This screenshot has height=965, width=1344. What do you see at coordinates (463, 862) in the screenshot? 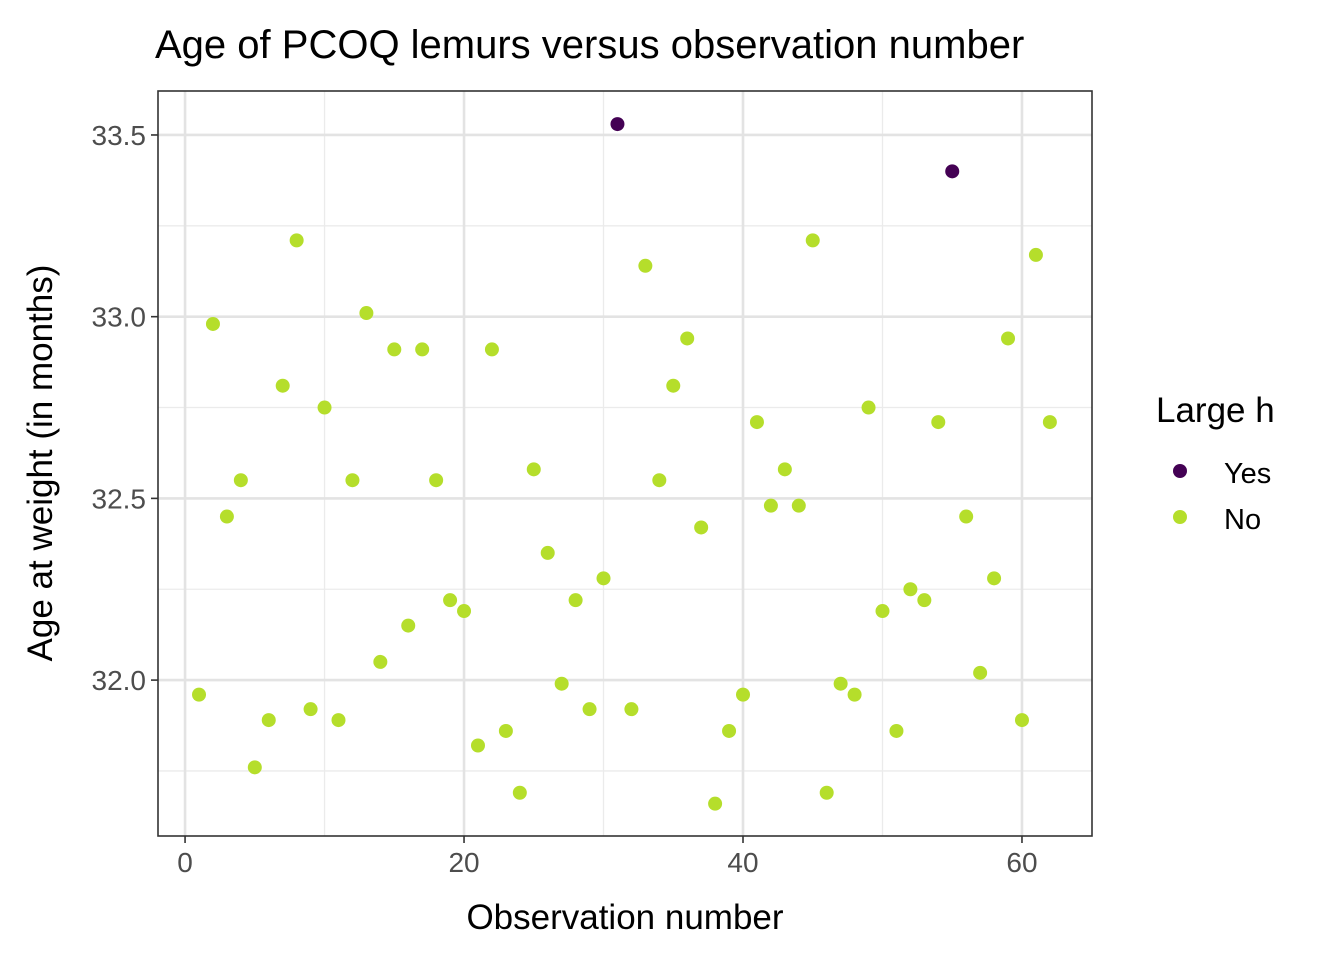
I see `x-tick-label: 20` at bounding box center [463, 862].